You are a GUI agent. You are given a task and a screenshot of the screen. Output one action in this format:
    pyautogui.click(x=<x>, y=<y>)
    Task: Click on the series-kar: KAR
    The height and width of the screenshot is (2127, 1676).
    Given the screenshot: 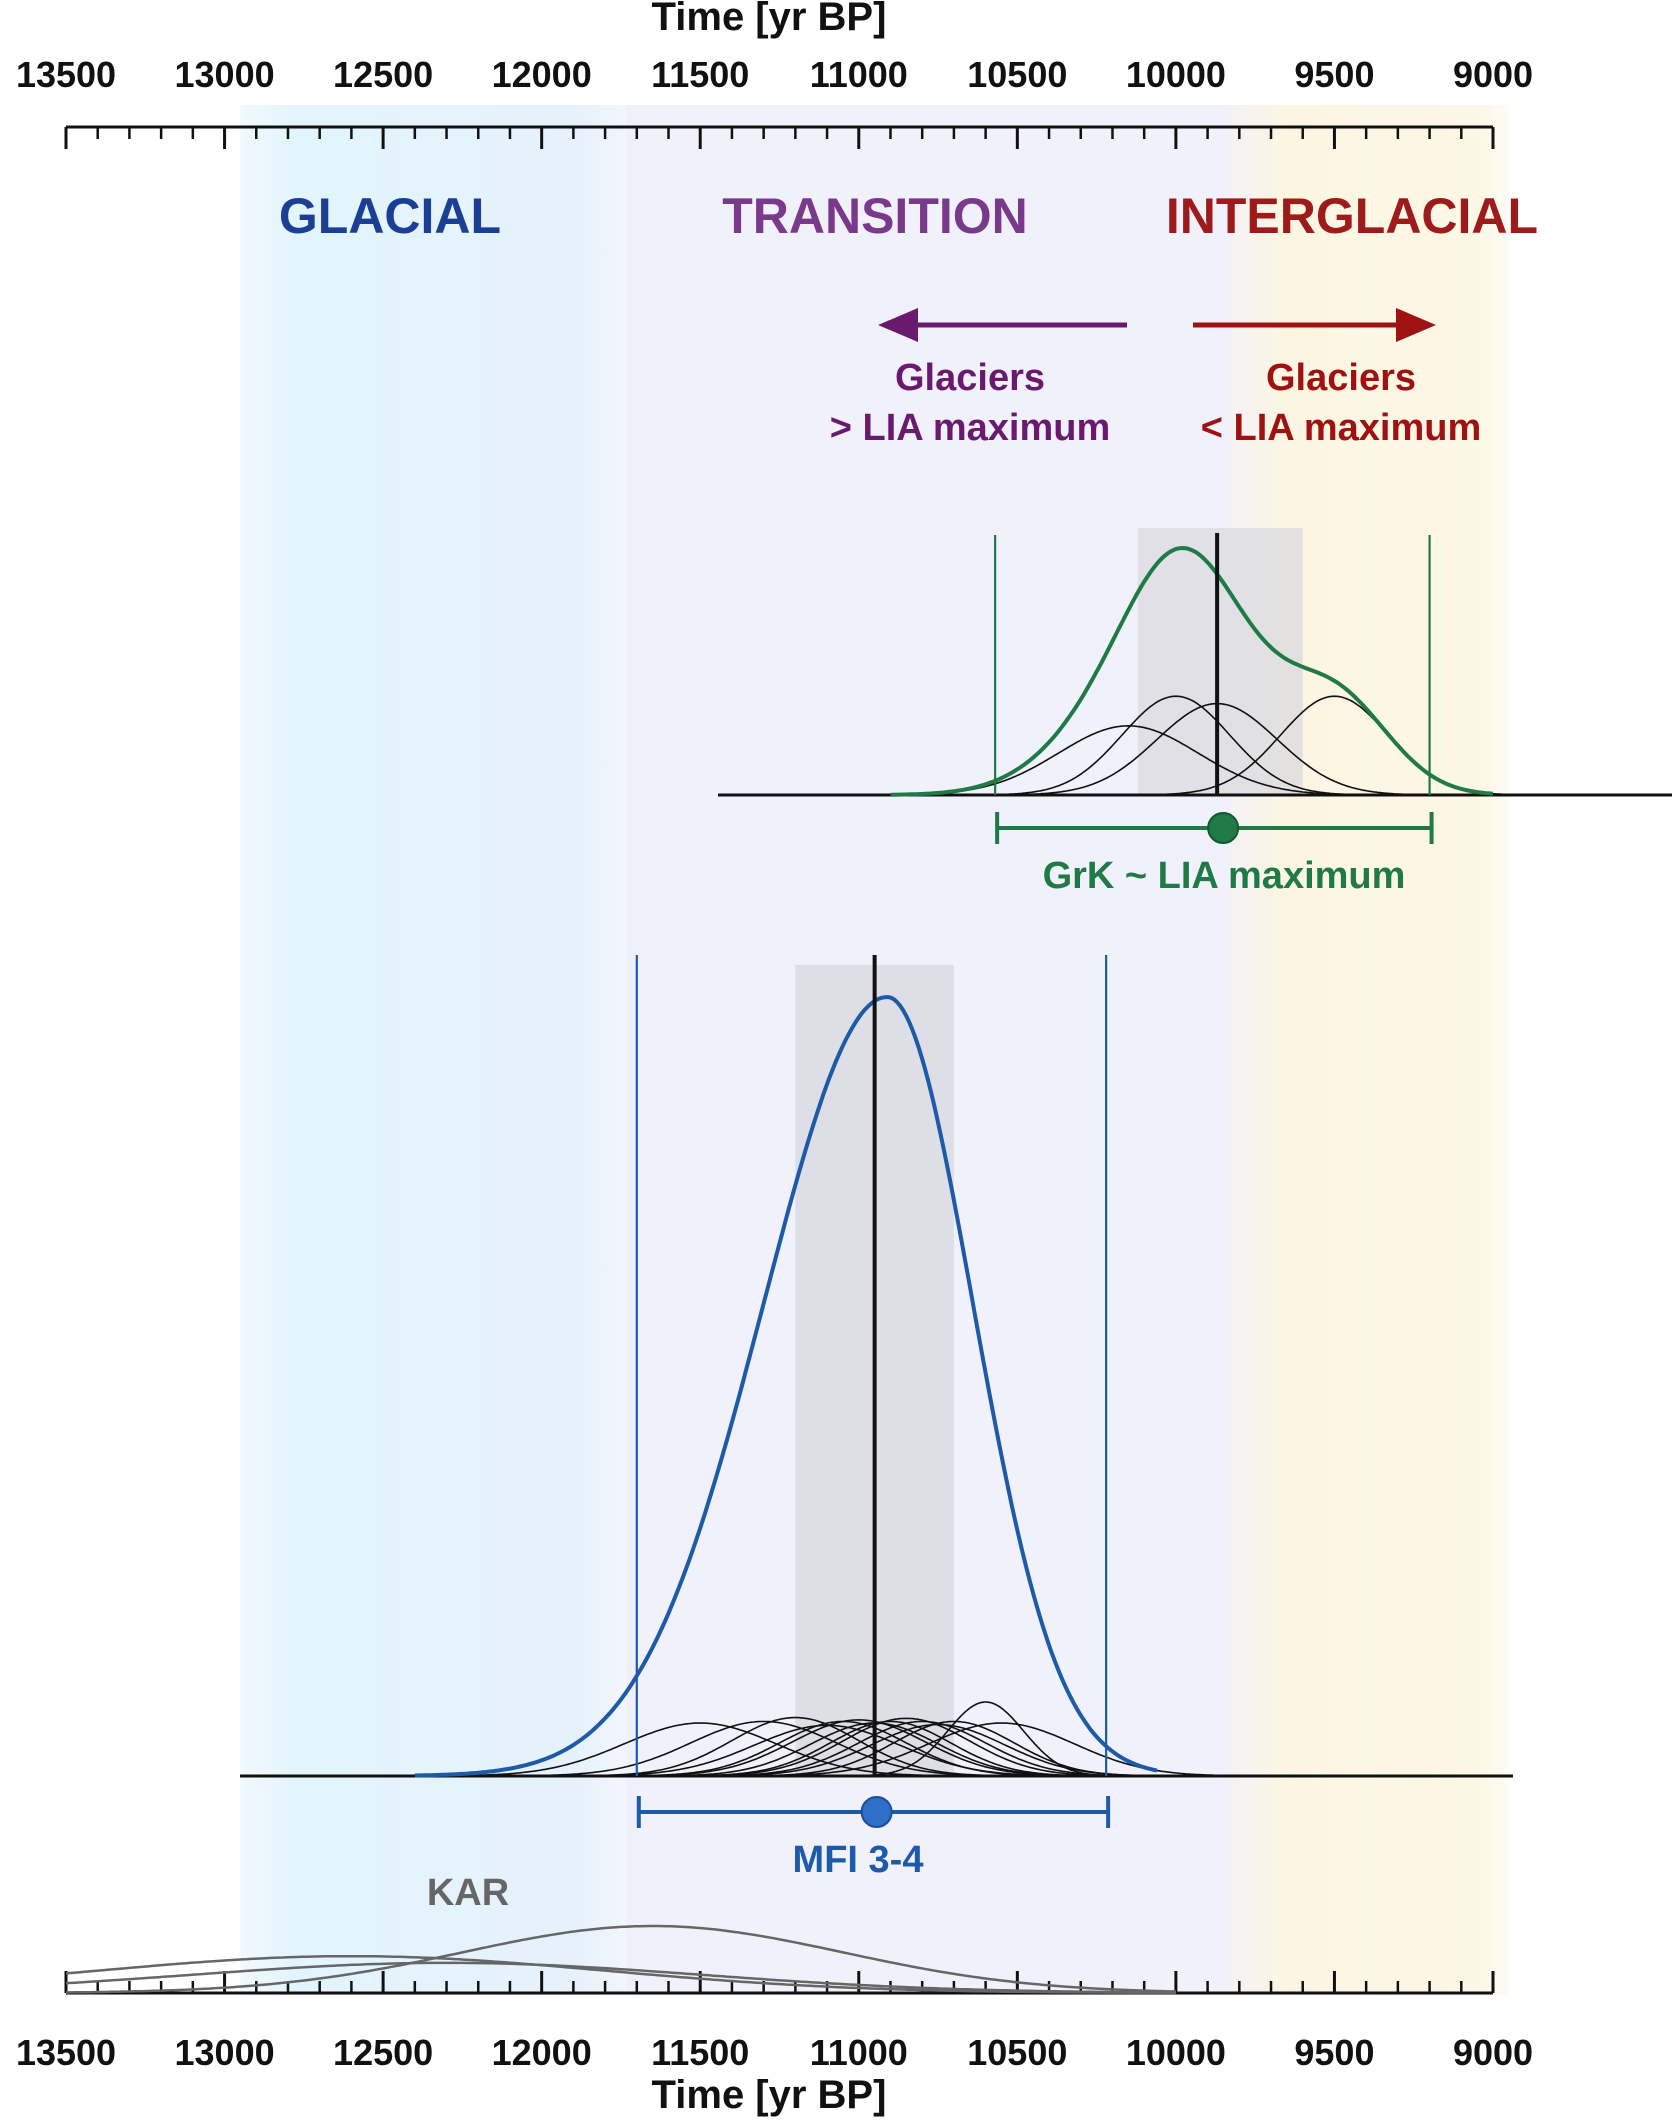 What is the action you would take?
    pyautogui.click(x=620, y=1933)
    